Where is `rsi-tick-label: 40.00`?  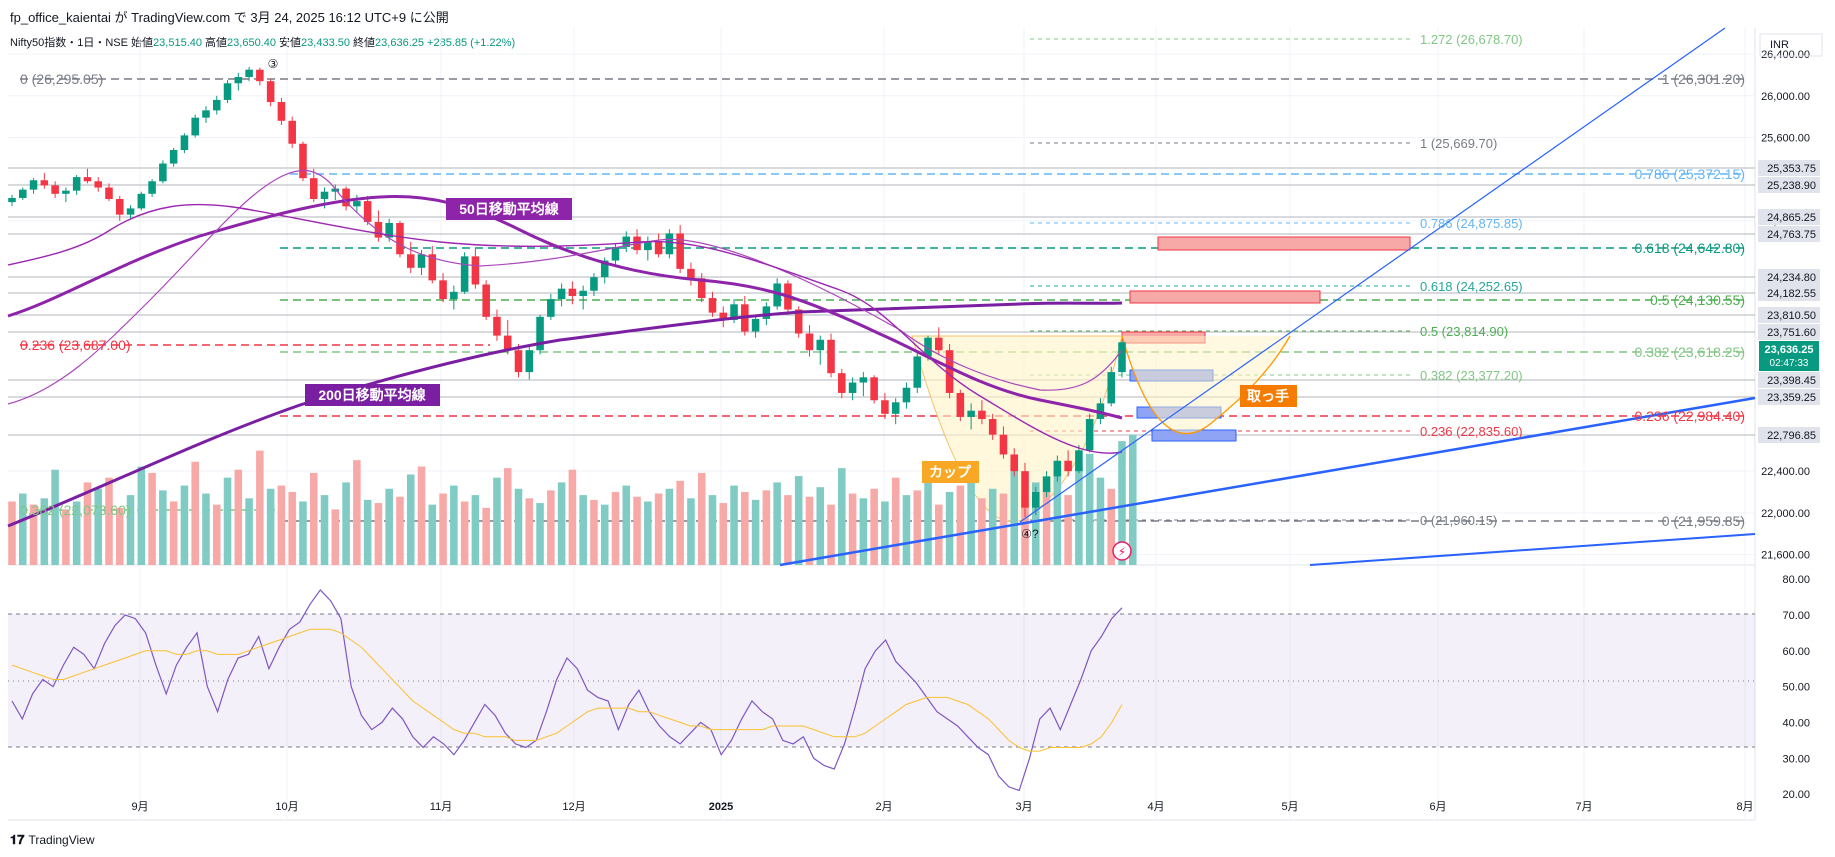
rsi-tick-label: 40.00 is located at coordinates (1796, 723).